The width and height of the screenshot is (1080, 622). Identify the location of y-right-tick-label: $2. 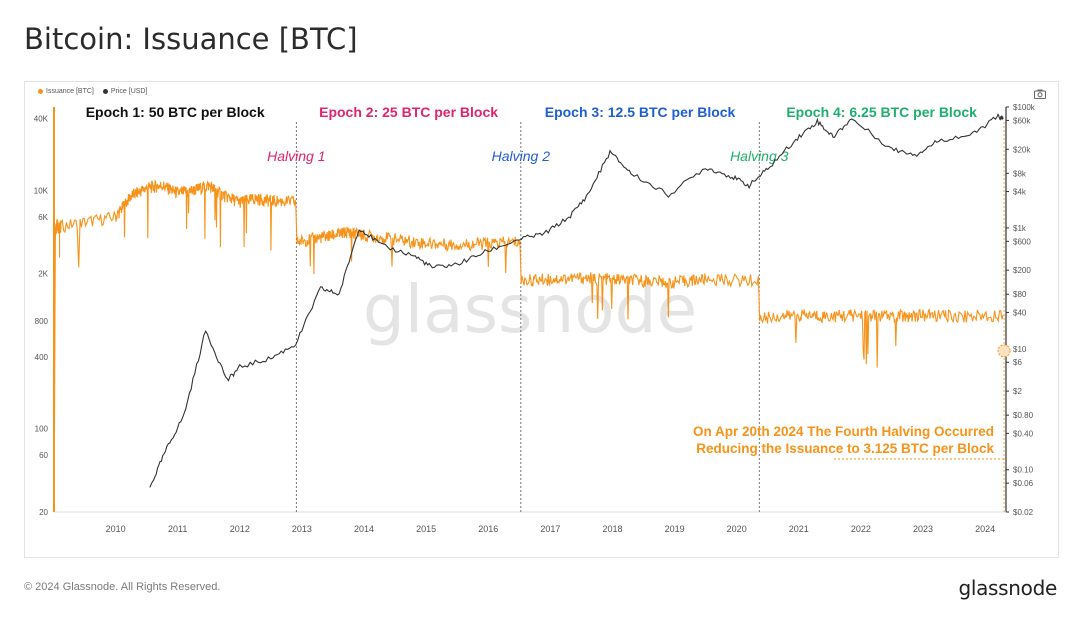
(1017, 391).